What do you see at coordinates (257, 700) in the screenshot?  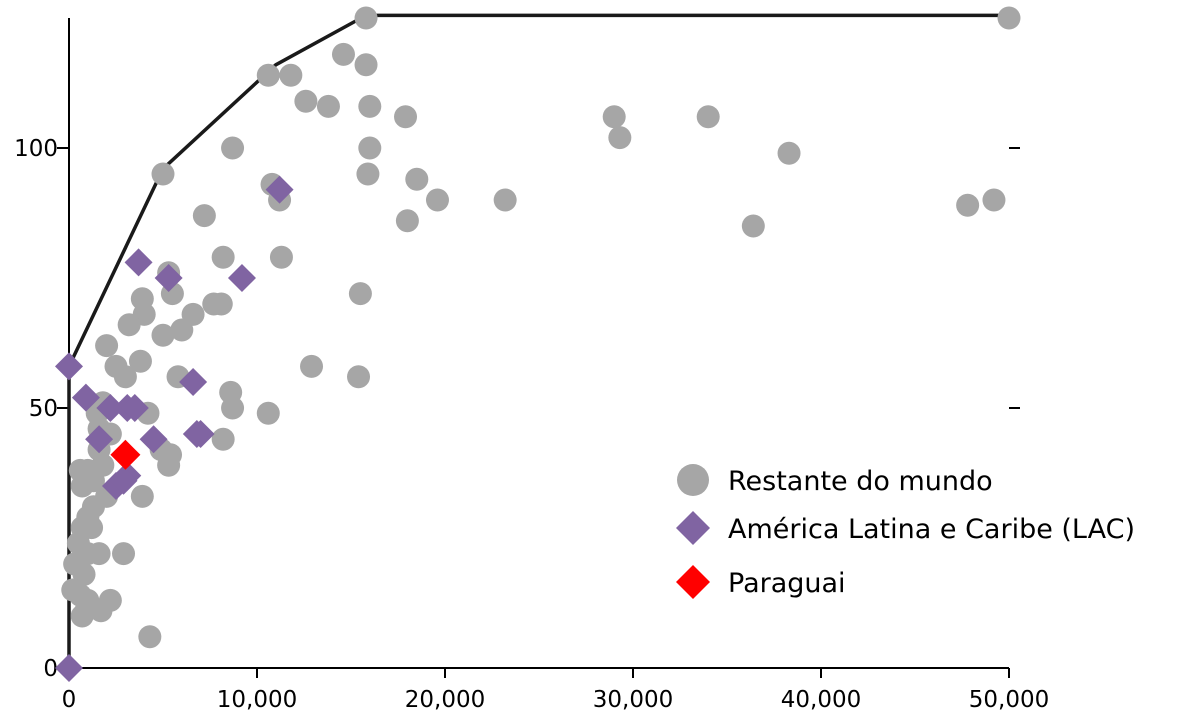 I see `x-tick-label: 10,000` at bounding box center [257, 700].